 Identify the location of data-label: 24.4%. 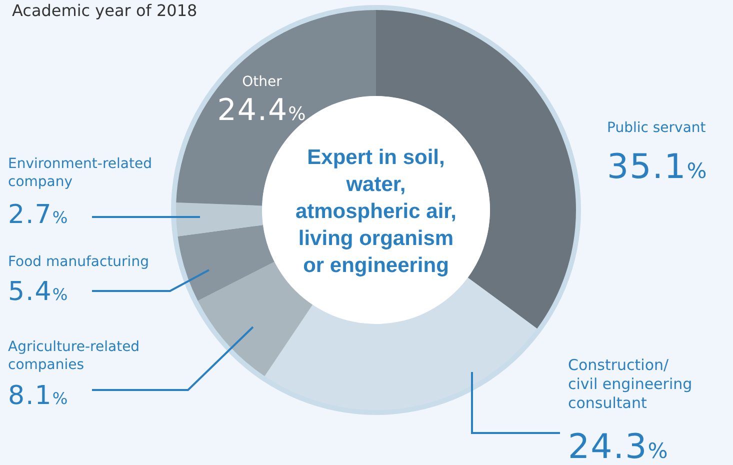
(262, 110).